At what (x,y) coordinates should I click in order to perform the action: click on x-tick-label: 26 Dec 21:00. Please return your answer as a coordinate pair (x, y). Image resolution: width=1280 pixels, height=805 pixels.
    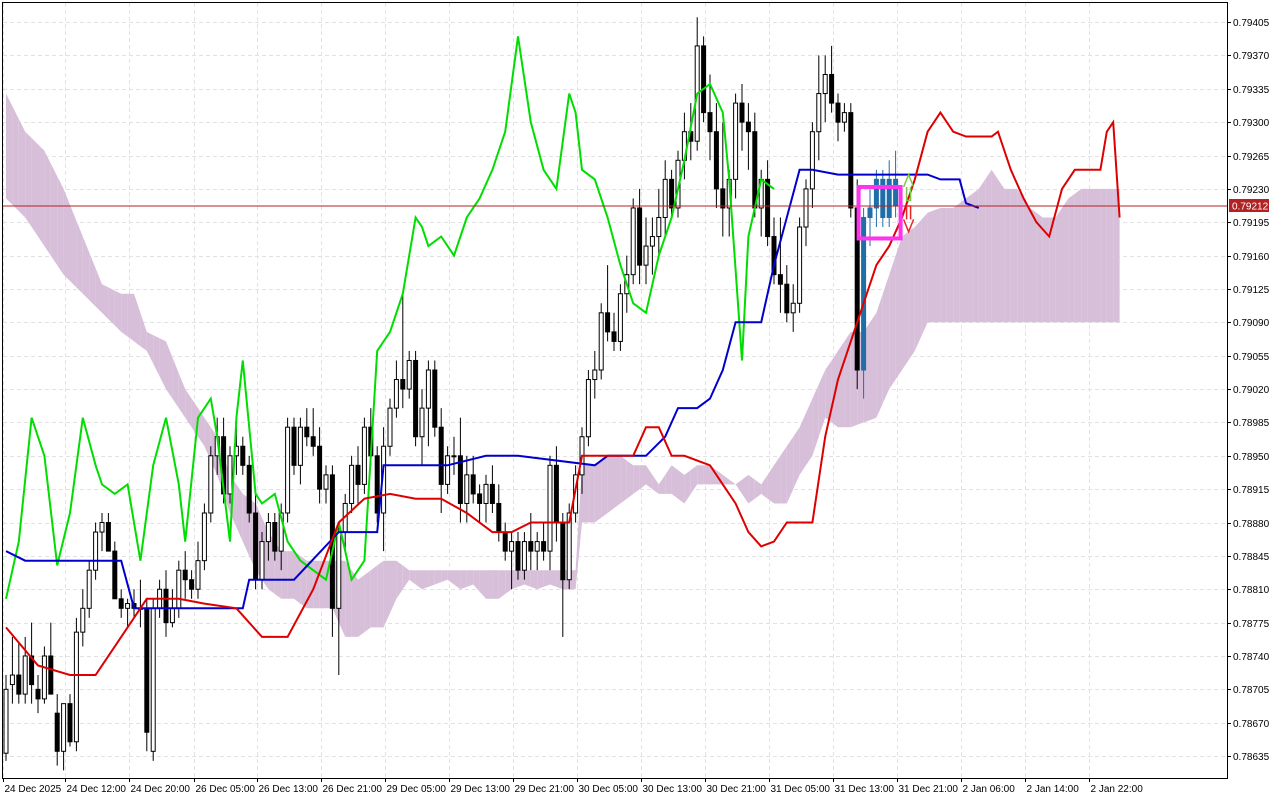
    Looking at the image, I should click on (353, 789).